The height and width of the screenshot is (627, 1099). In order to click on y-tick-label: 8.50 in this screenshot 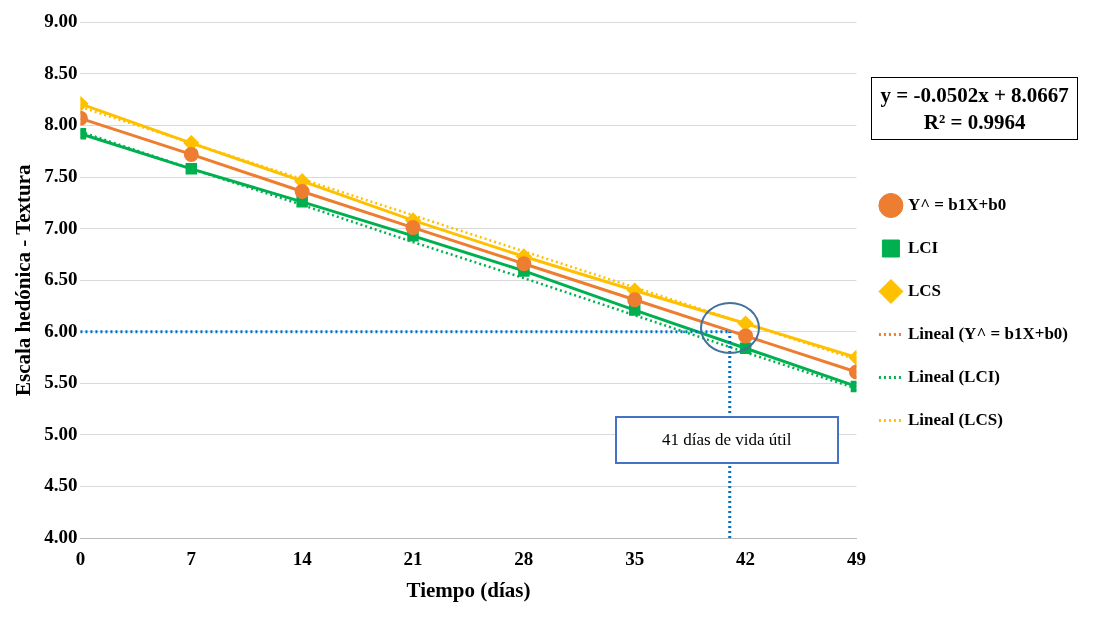, I will do `click(61, 72)`.